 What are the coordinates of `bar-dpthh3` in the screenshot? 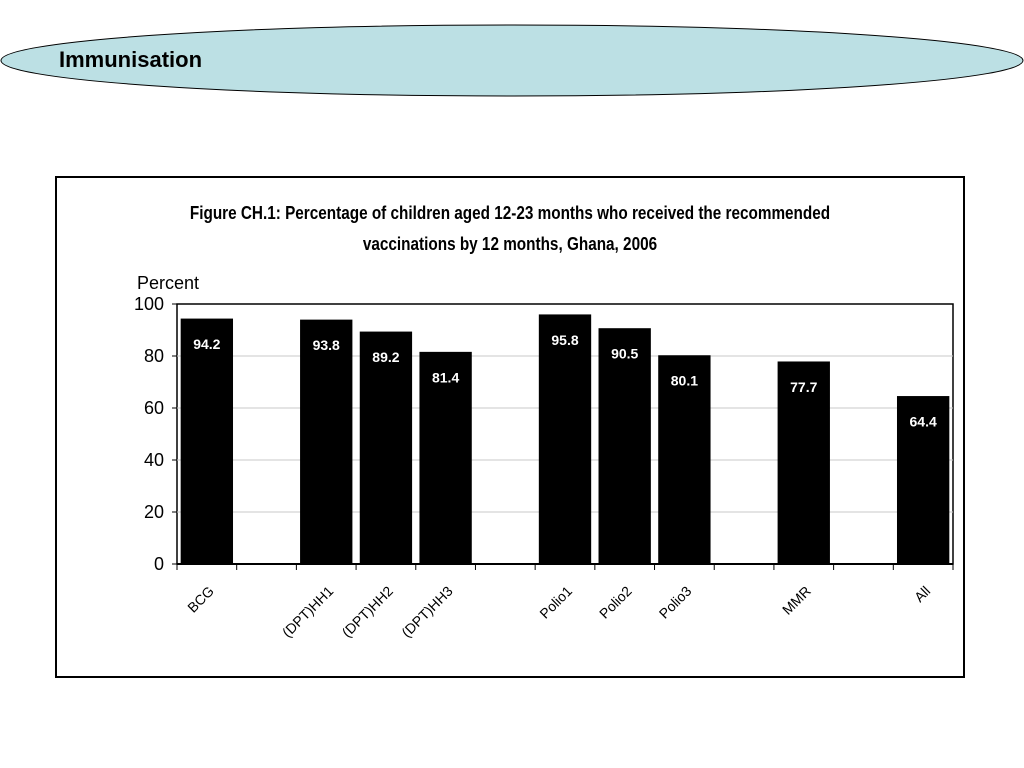 It's located at (445, 458).